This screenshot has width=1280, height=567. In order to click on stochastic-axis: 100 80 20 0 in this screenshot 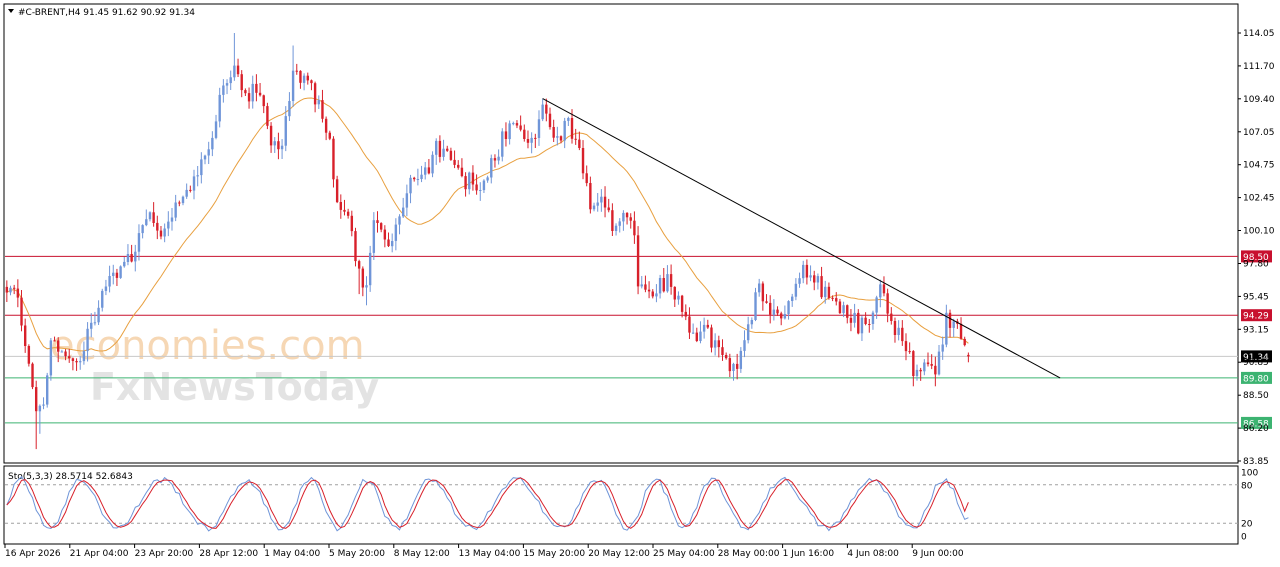, I will do `click(1249, 506)`.